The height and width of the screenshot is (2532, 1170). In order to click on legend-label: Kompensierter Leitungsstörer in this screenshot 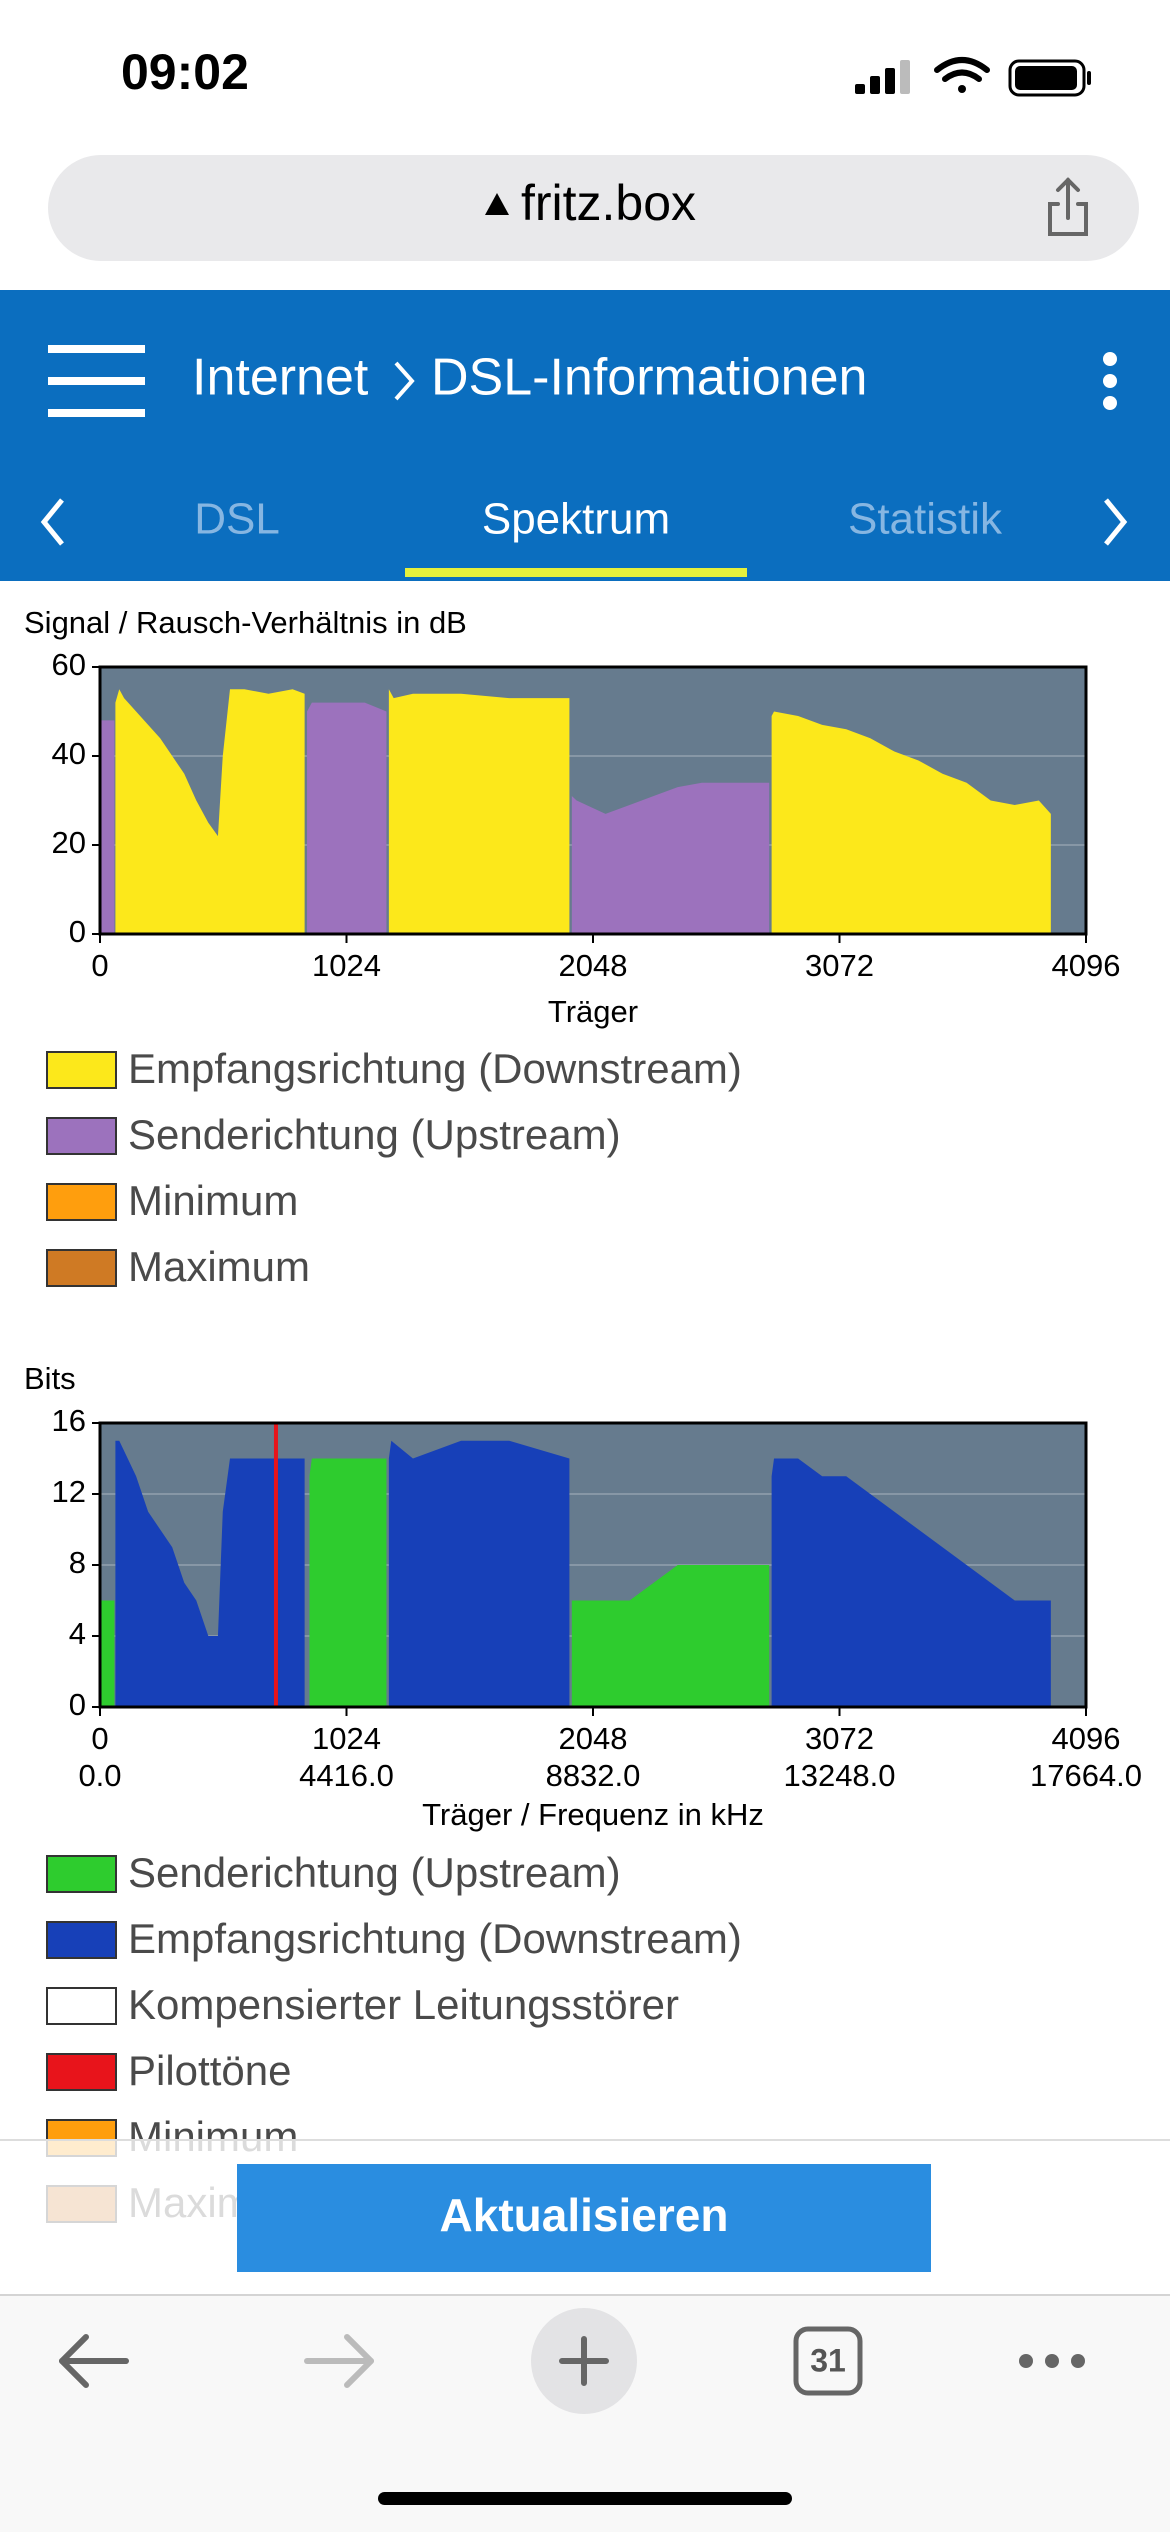, I will do `click(403, 2004)`.